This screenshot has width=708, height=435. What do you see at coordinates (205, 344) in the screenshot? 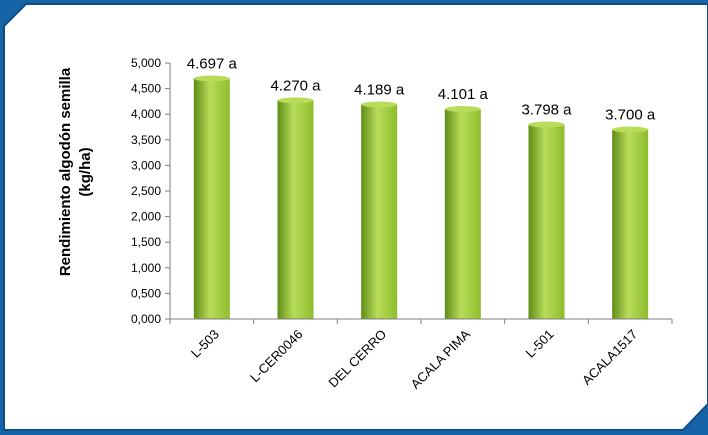
I see `x-tick-label: L-503` at bounding box center [205, 344].